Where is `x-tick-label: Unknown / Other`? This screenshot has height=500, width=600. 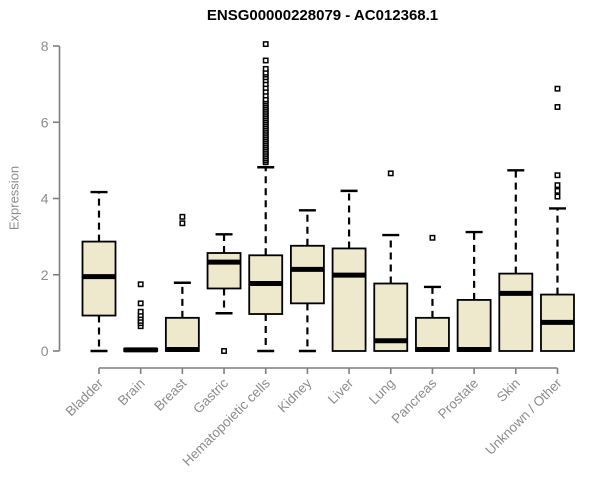 x-tick-label: Unknown / Other is located at coordinates (523, 416).